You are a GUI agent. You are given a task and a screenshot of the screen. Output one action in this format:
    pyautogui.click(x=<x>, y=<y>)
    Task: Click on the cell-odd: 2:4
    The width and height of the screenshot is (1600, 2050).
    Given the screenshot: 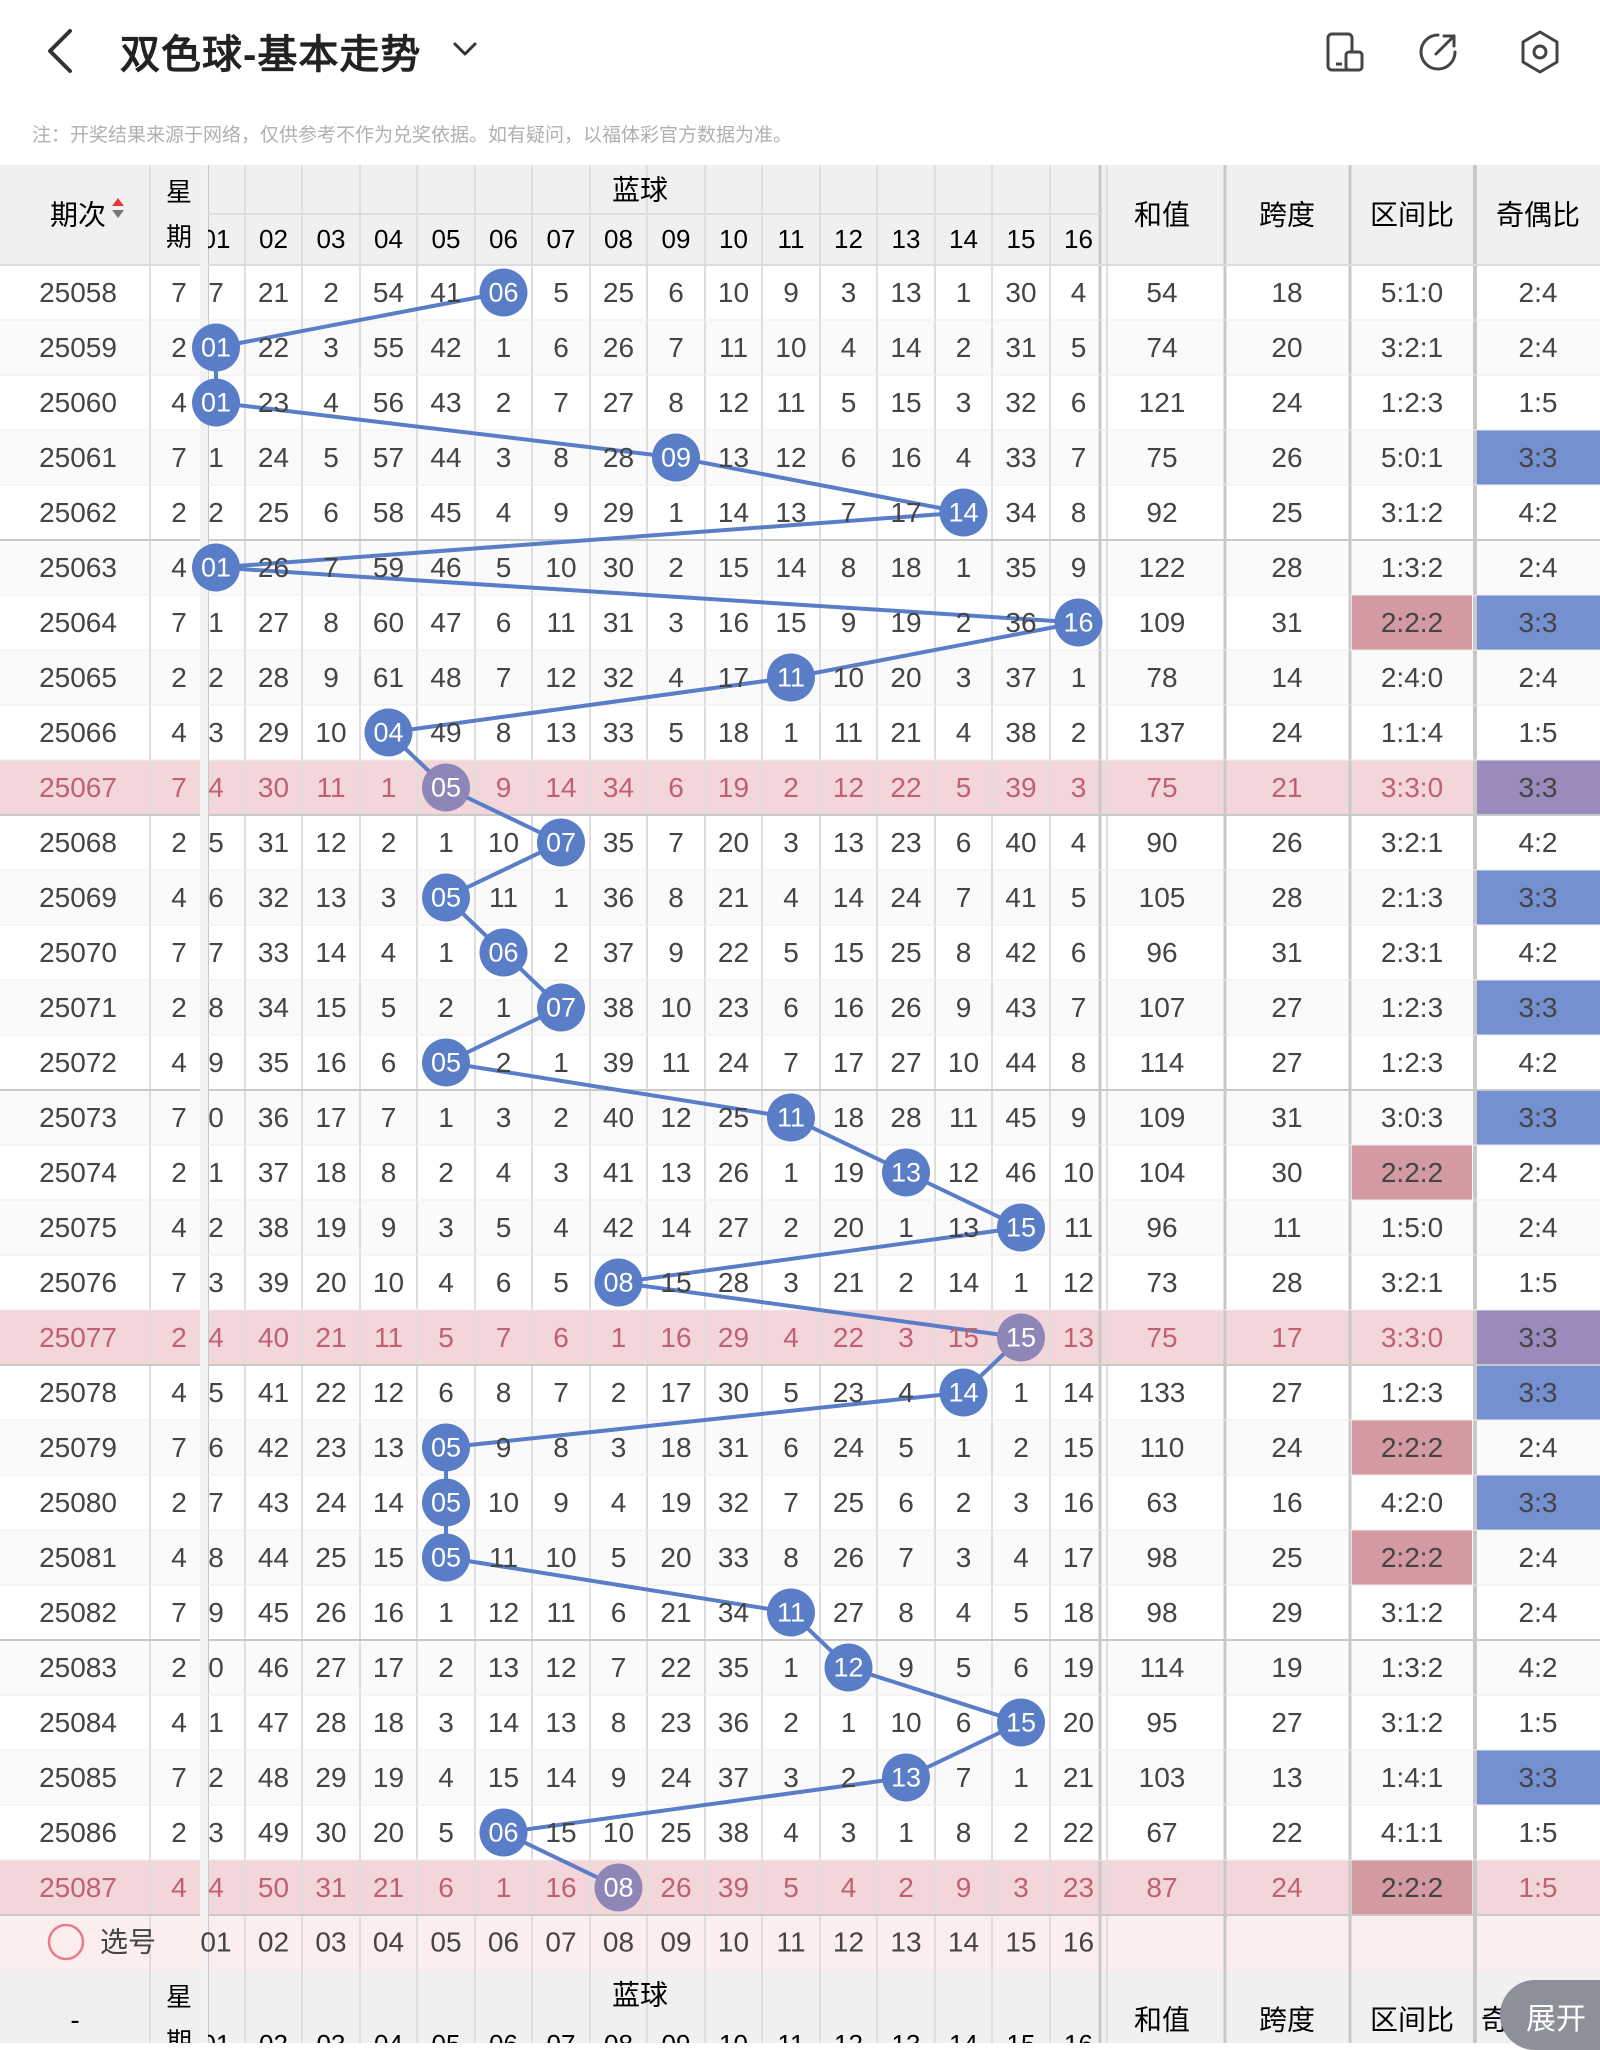 What is the action you would take?
    pyautogui.click(x=1538, y=347)
    